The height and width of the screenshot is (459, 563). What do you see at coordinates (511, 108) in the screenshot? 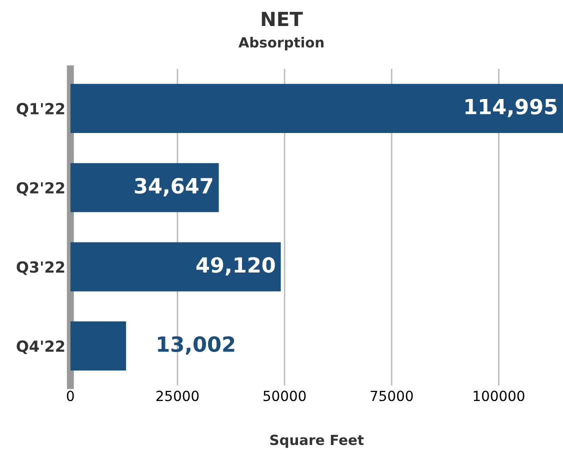
I see `data-label: 114,995` at bounding box center [511, 108].